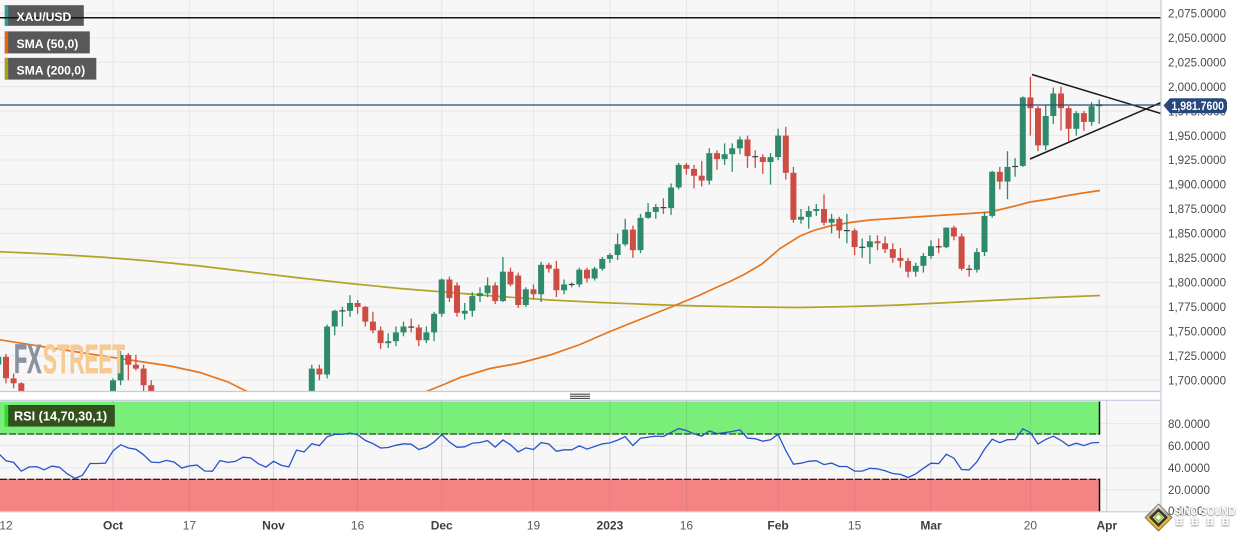 The height and width of the screenshot is (544, 1244). I want to click on svg-text: SINO SOUND, so click(1205, 512).